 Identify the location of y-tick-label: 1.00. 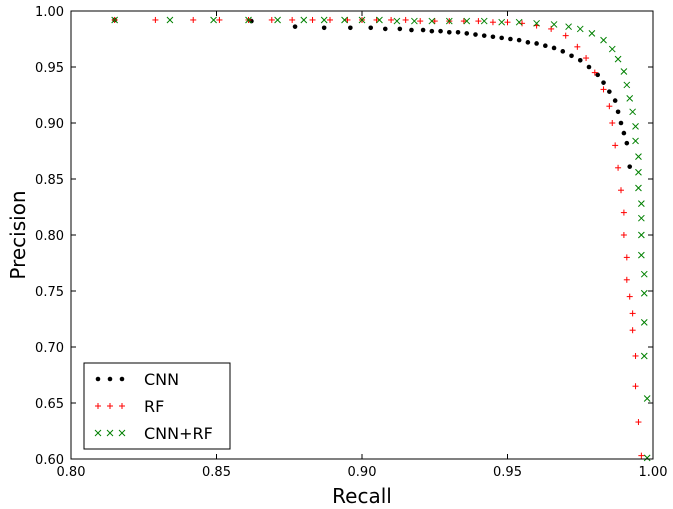
(49, 12).